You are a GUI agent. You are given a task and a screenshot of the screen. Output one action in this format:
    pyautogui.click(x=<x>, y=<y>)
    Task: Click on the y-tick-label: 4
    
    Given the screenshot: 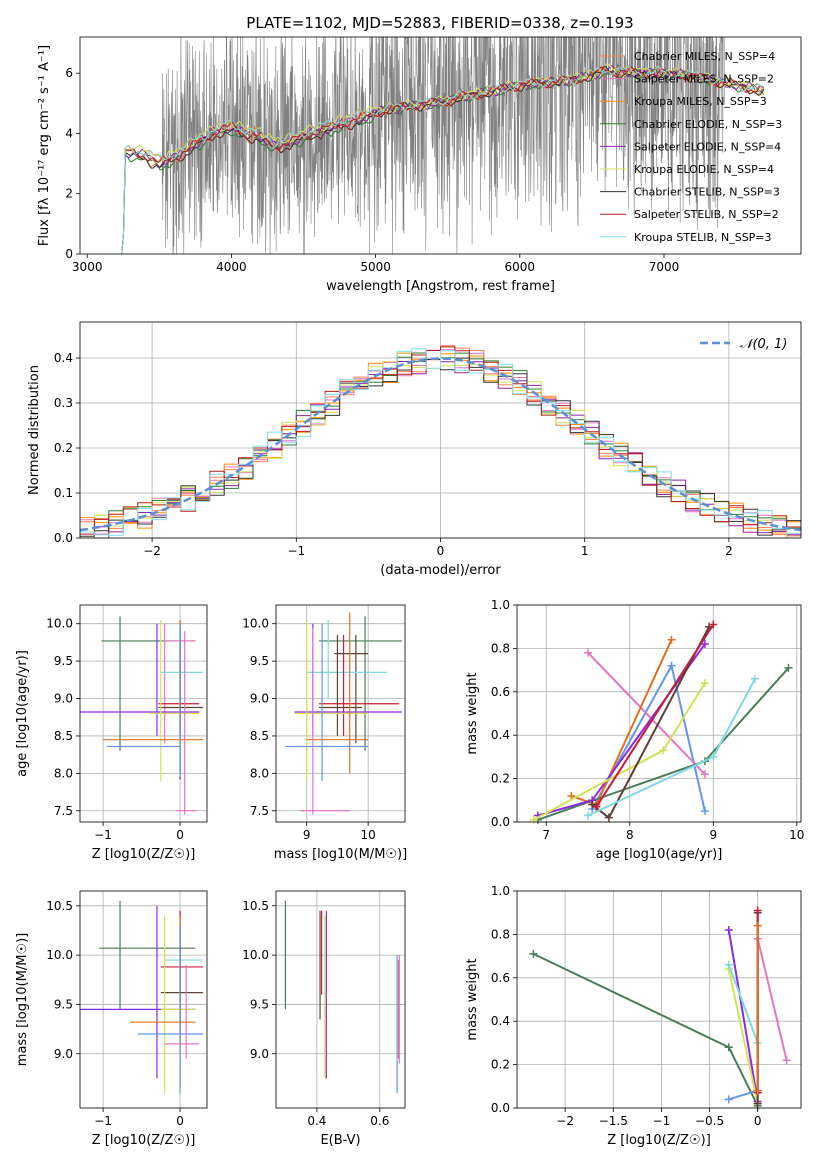 What is the action you would take?
    pyautogui.click(x=69, y=133)
    